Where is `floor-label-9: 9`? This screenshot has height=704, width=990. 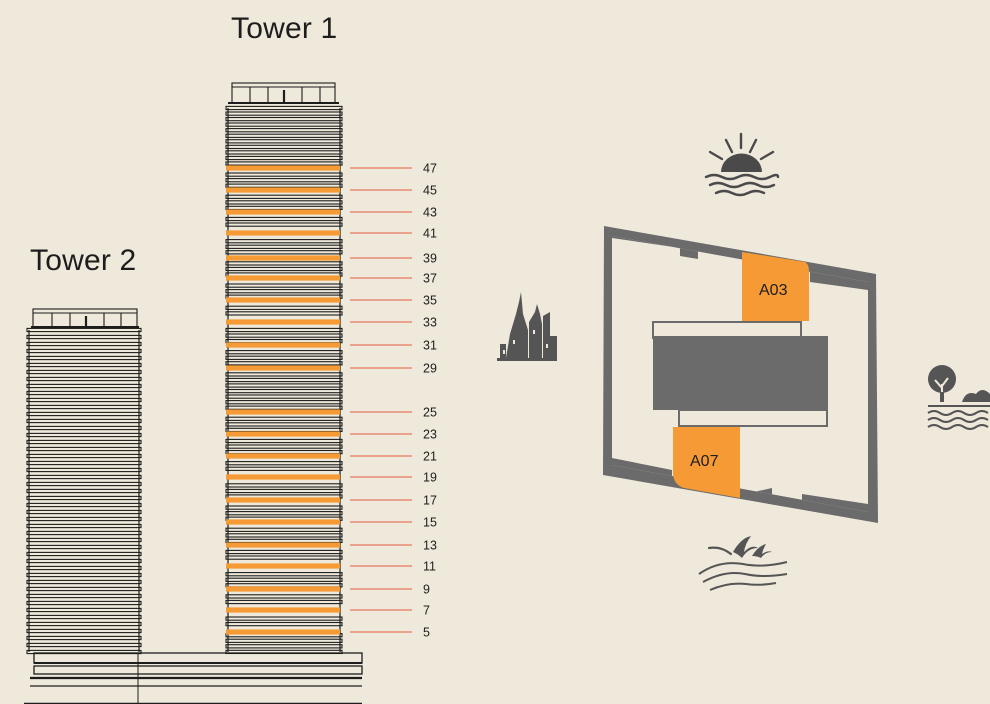 floor-label-9: 9 is located at coordinates (426, 590).